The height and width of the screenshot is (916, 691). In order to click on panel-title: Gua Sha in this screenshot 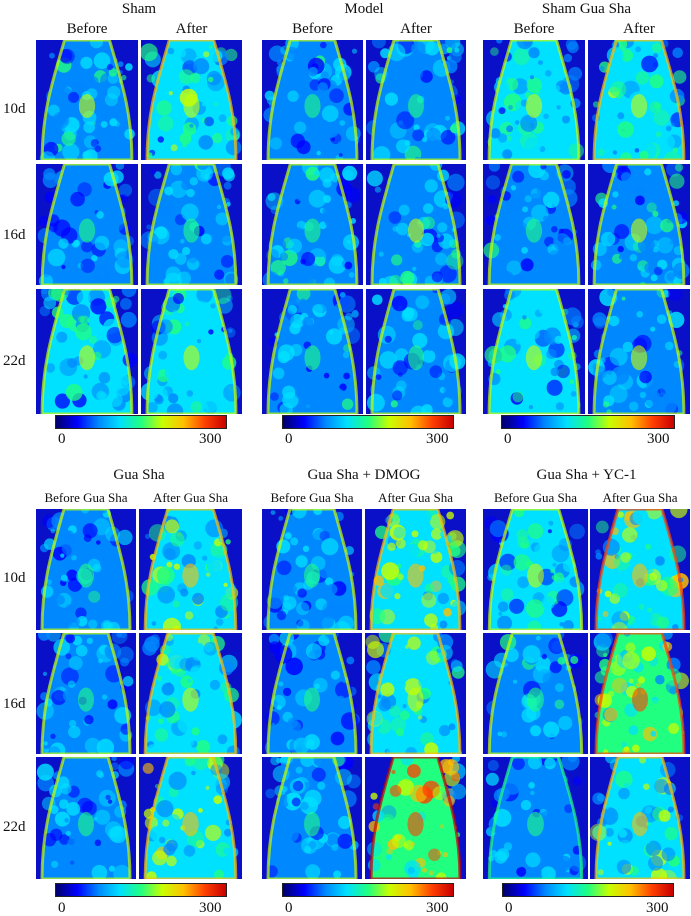, I will do `click(139, 475)`.